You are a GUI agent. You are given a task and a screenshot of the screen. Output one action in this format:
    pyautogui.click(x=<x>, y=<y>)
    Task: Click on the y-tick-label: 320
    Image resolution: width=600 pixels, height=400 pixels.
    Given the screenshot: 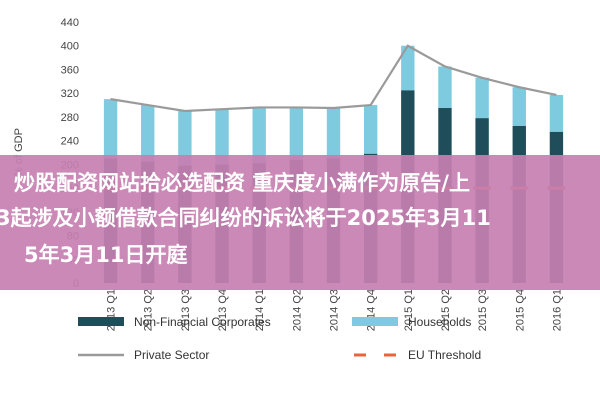 What is the action you would take?
    pyautogui.click(x=70, y=94)
    